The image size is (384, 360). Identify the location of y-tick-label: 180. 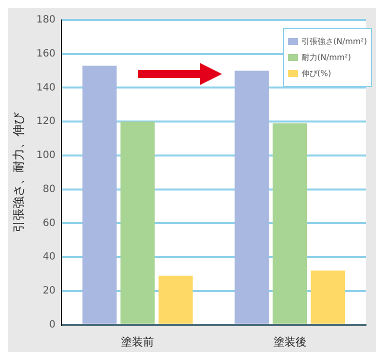
(46, 20).